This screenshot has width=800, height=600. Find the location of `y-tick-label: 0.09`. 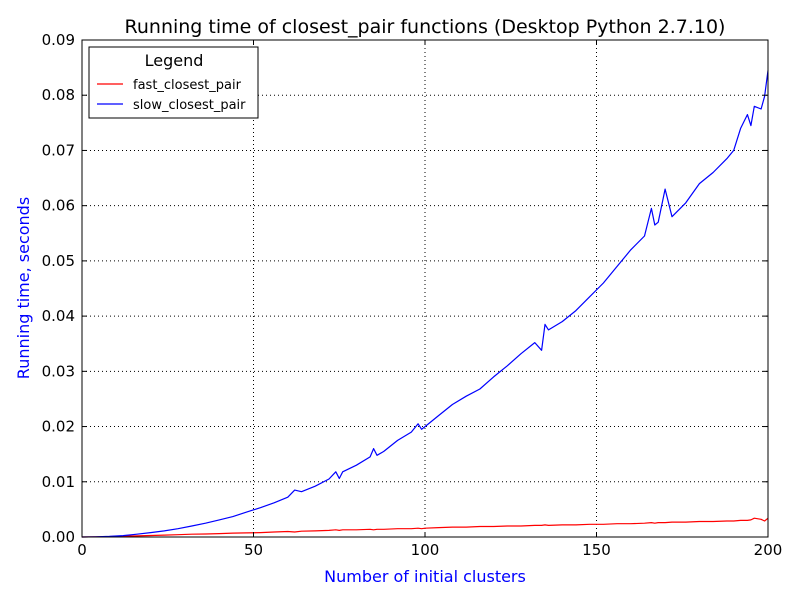

y-tick-label: 0.09 is located at coordinates (58, 40).